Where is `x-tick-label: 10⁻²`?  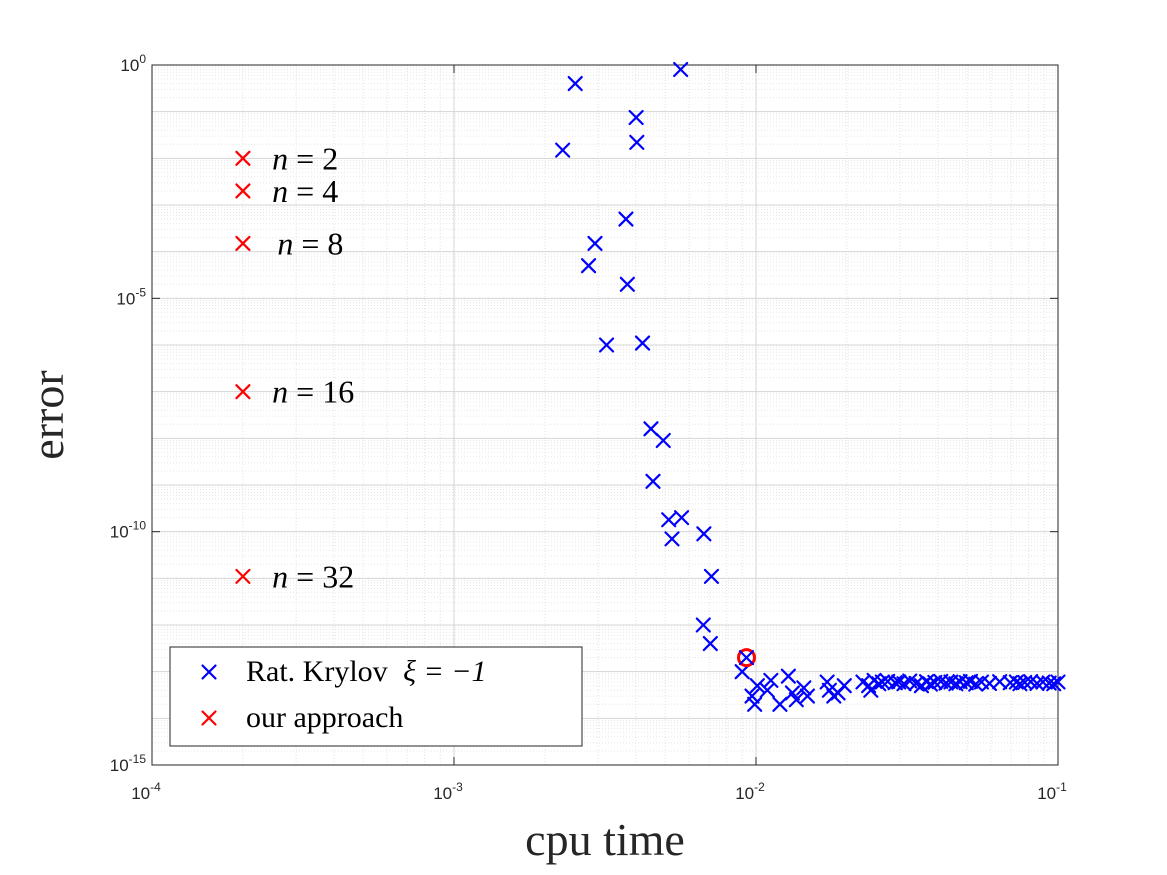 x-tick-label: 10⁻² is located at coordinates (750, 791).